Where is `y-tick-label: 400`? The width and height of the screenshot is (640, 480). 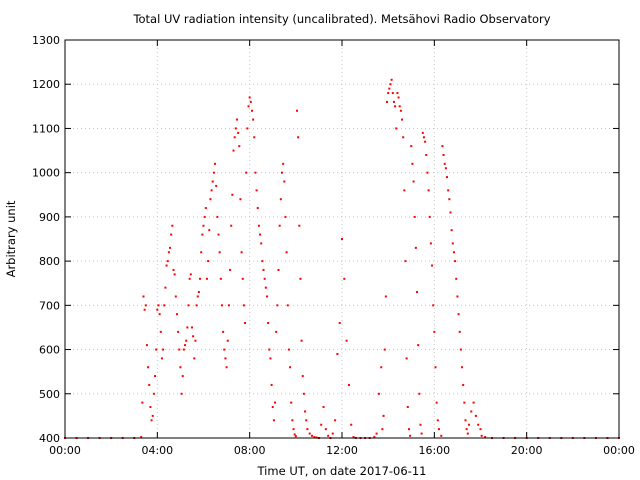
y-tick-label: 400 is located at coordinates (49, 438).